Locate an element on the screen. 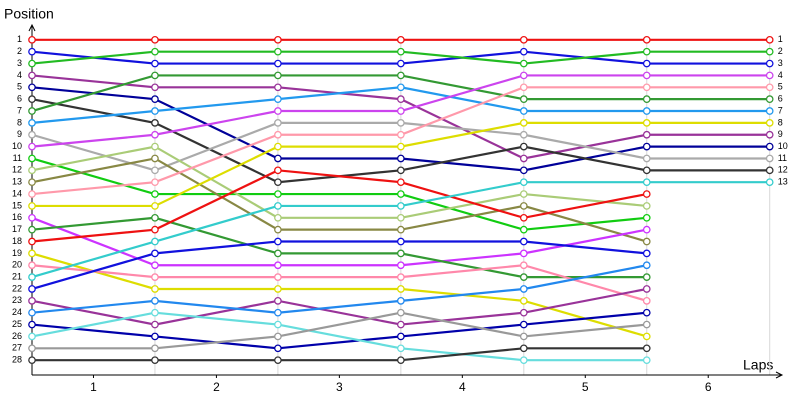 The height and width of the screenshot is (400, 800). y-tick-label: 12 is located at coordinates (17, 170).